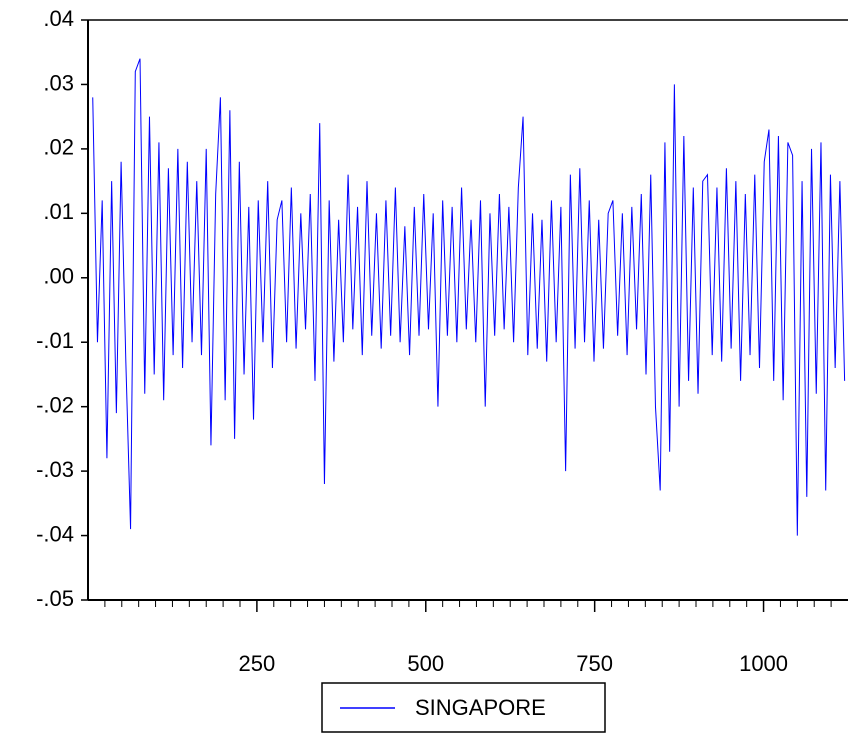  I want to click on y-tick-label: -.04, so click(55, 533).